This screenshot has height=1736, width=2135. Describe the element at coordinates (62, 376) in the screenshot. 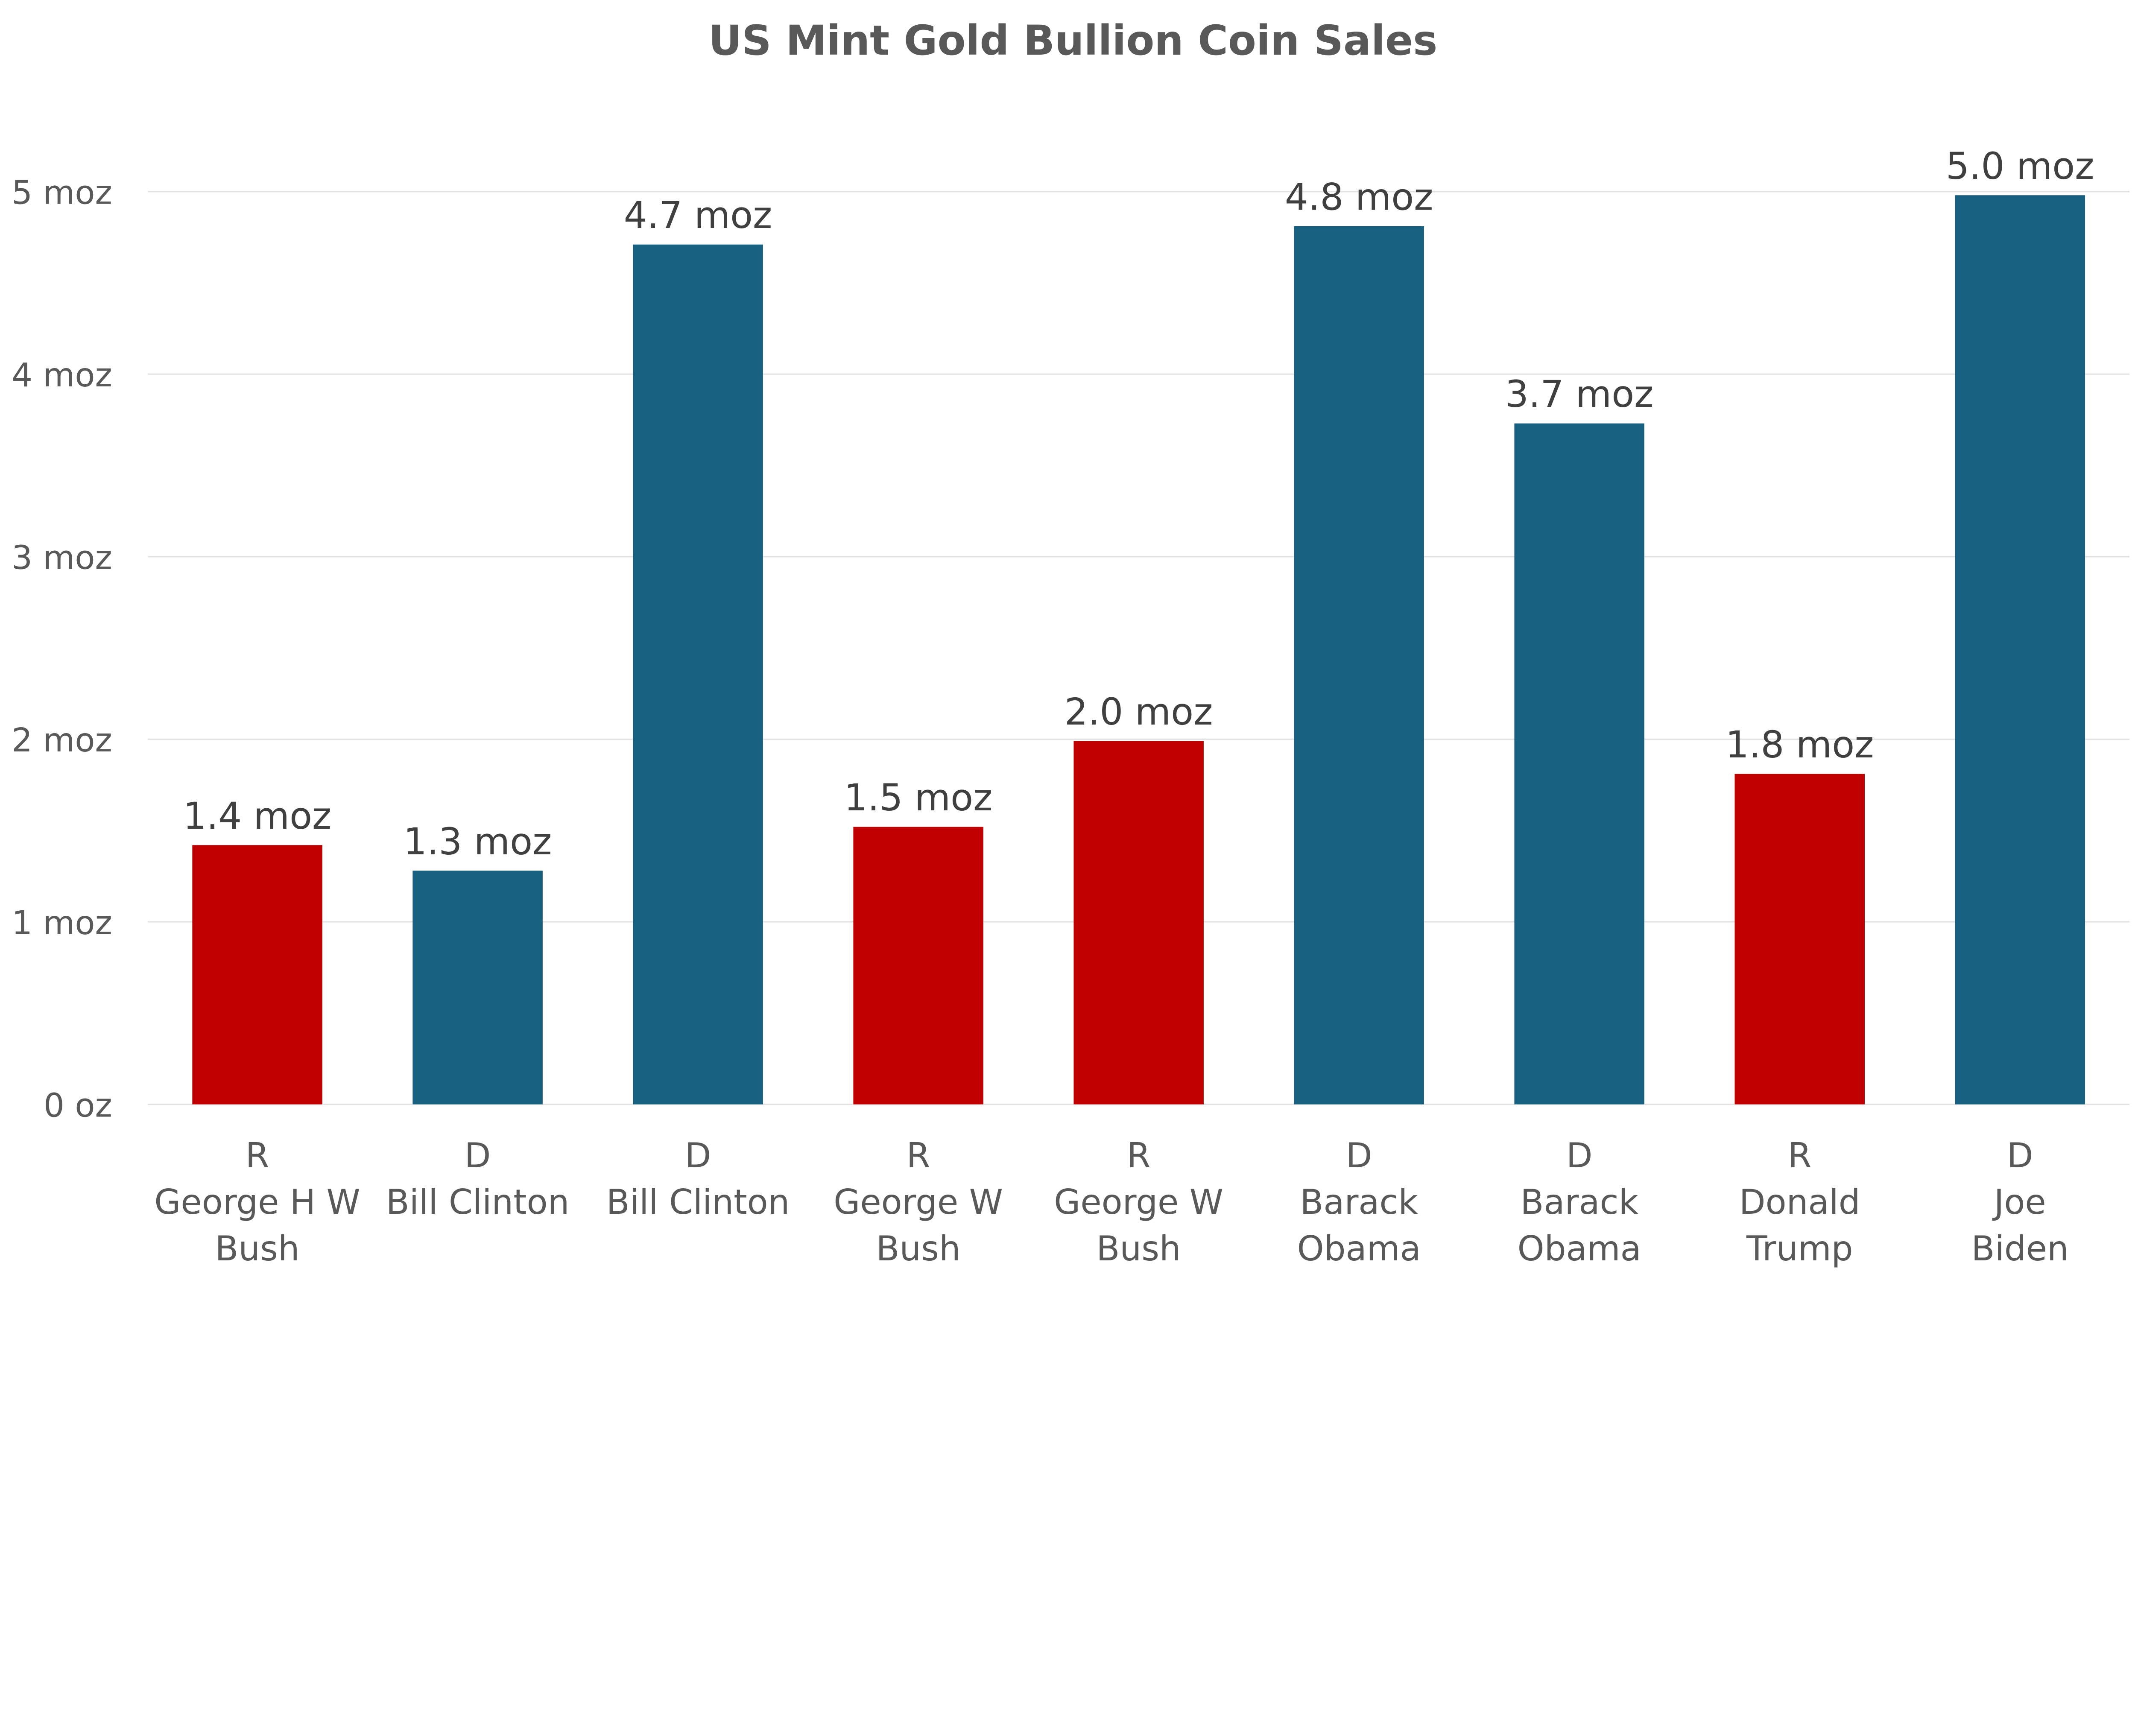

I see `y-tick-label: 4 moz` at that location.